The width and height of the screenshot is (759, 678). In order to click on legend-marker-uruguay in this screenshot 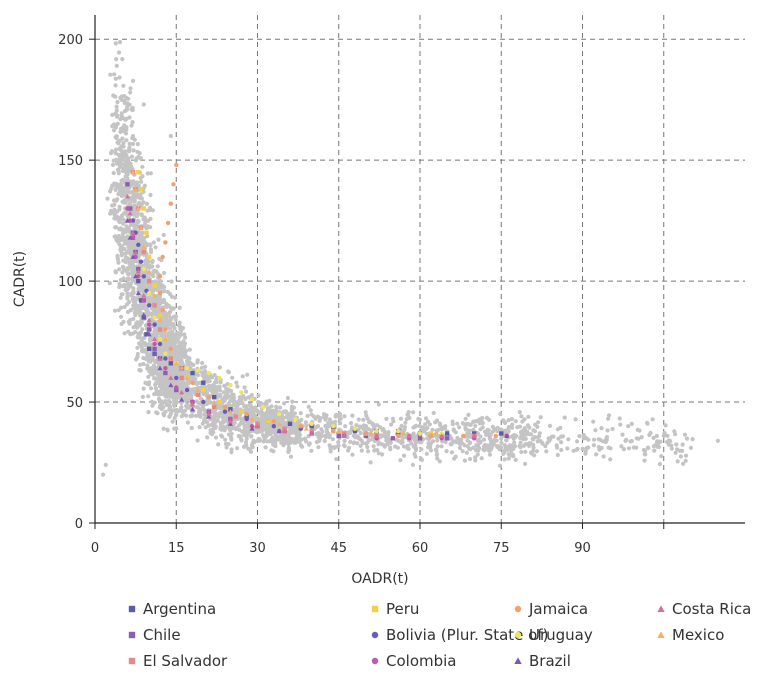, I will do `click(518, 635)`.